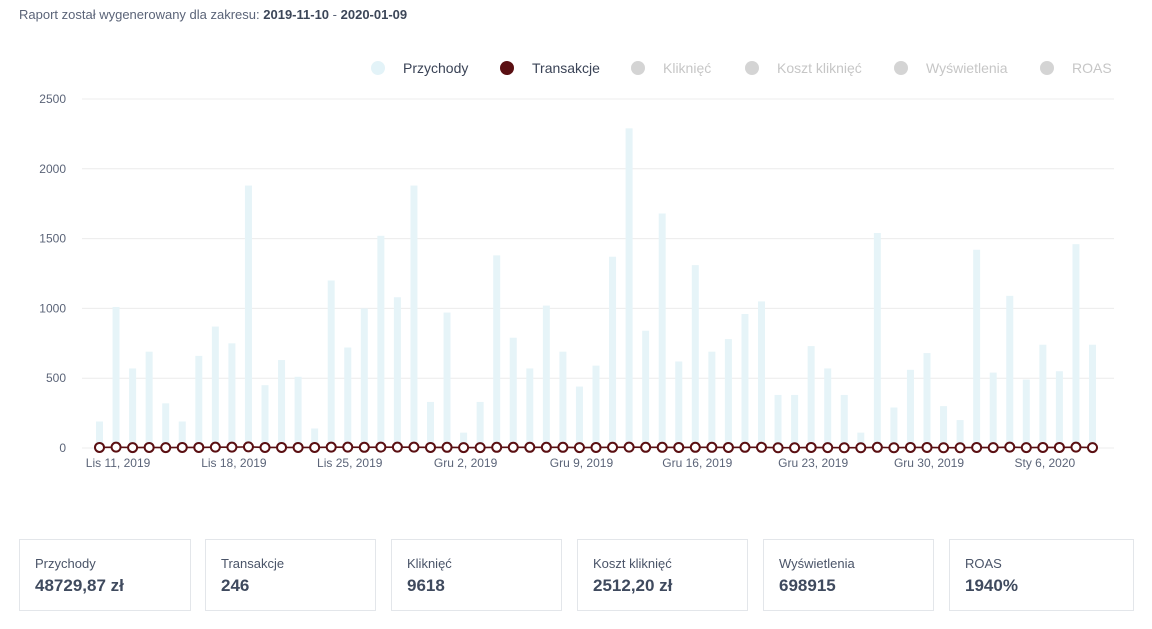  I want to click on legend-item-5: Wyświetlenia, so click(951, 68).